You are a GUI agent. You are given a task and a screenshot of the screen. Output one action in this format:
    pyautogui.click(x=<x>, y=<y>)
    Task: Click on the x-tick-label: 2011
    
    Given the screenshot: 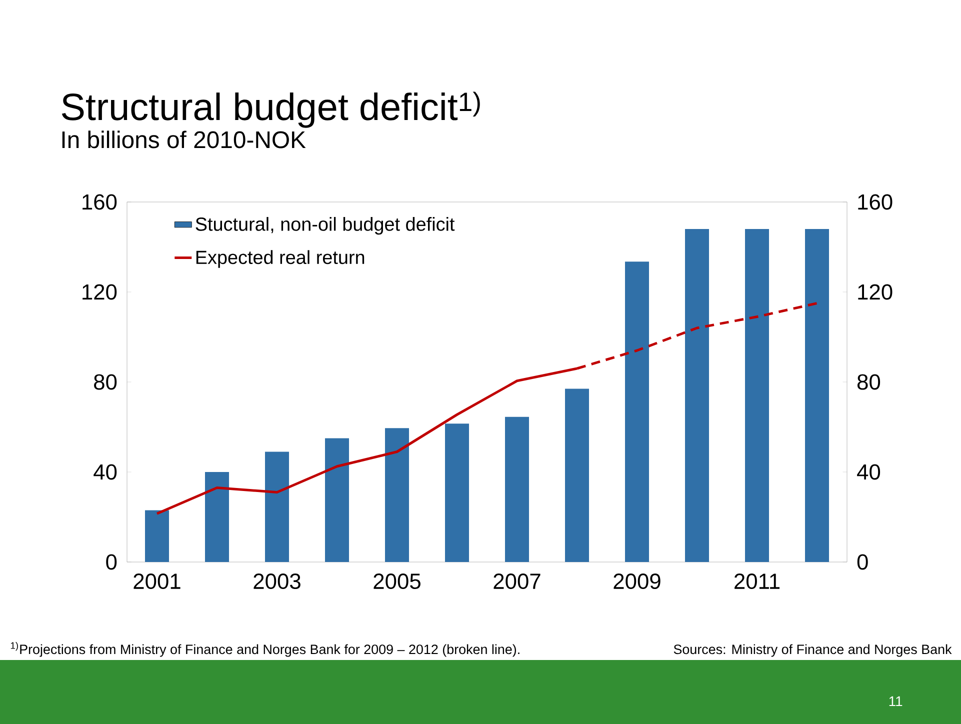 What is the action you would take?
    pyautogui.click(x=757, y=582)
    